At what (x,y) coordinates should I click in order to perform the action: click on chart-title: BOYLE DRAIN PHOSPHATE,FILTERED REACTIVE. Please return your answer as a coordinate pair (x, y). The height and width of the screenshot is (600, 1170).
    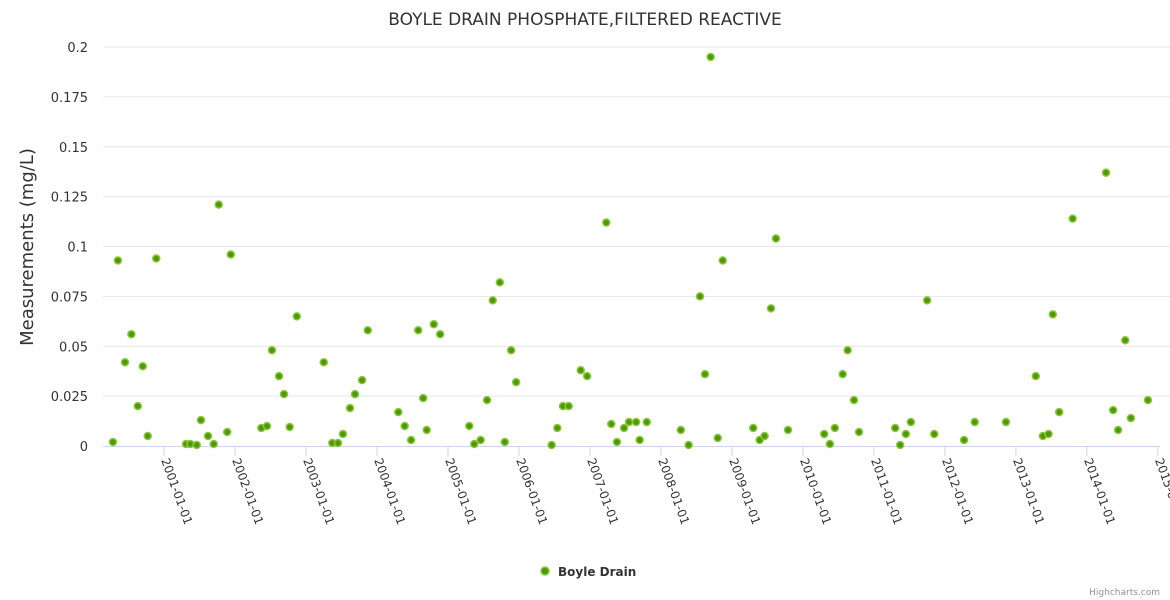
    Looking at the image, I should click on (585, 20).